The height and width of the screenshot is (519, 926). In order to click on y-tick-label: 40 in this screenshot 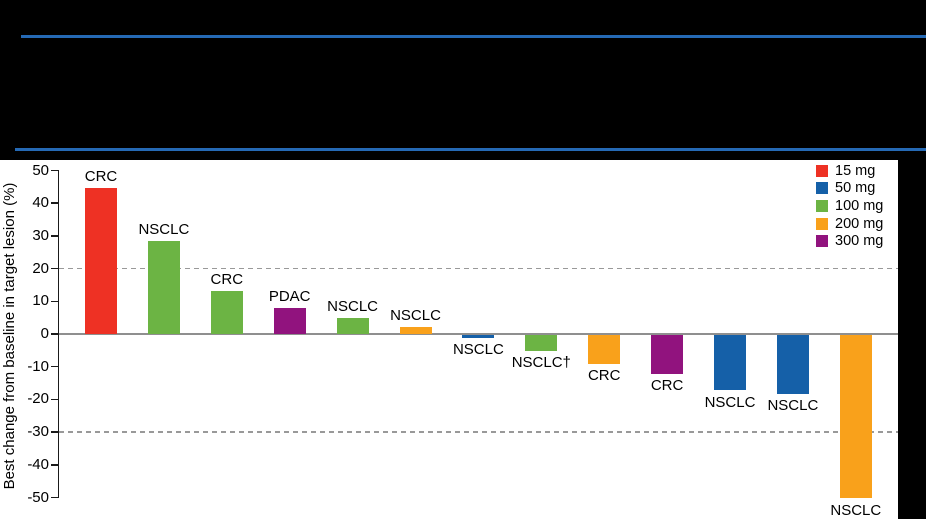, I will do `click(40, 203)`.